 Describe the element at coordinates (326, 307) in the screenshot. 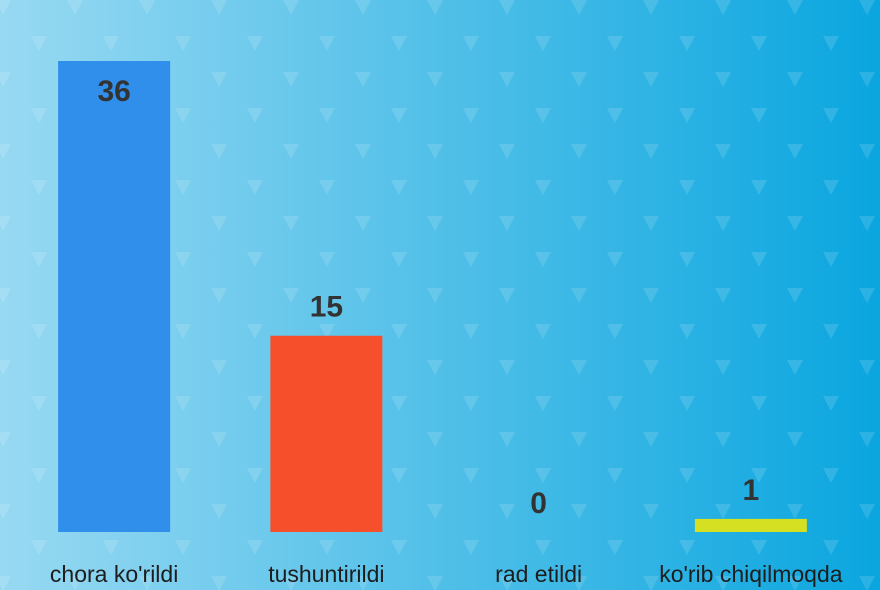

I see `data-label: 15` at that location.